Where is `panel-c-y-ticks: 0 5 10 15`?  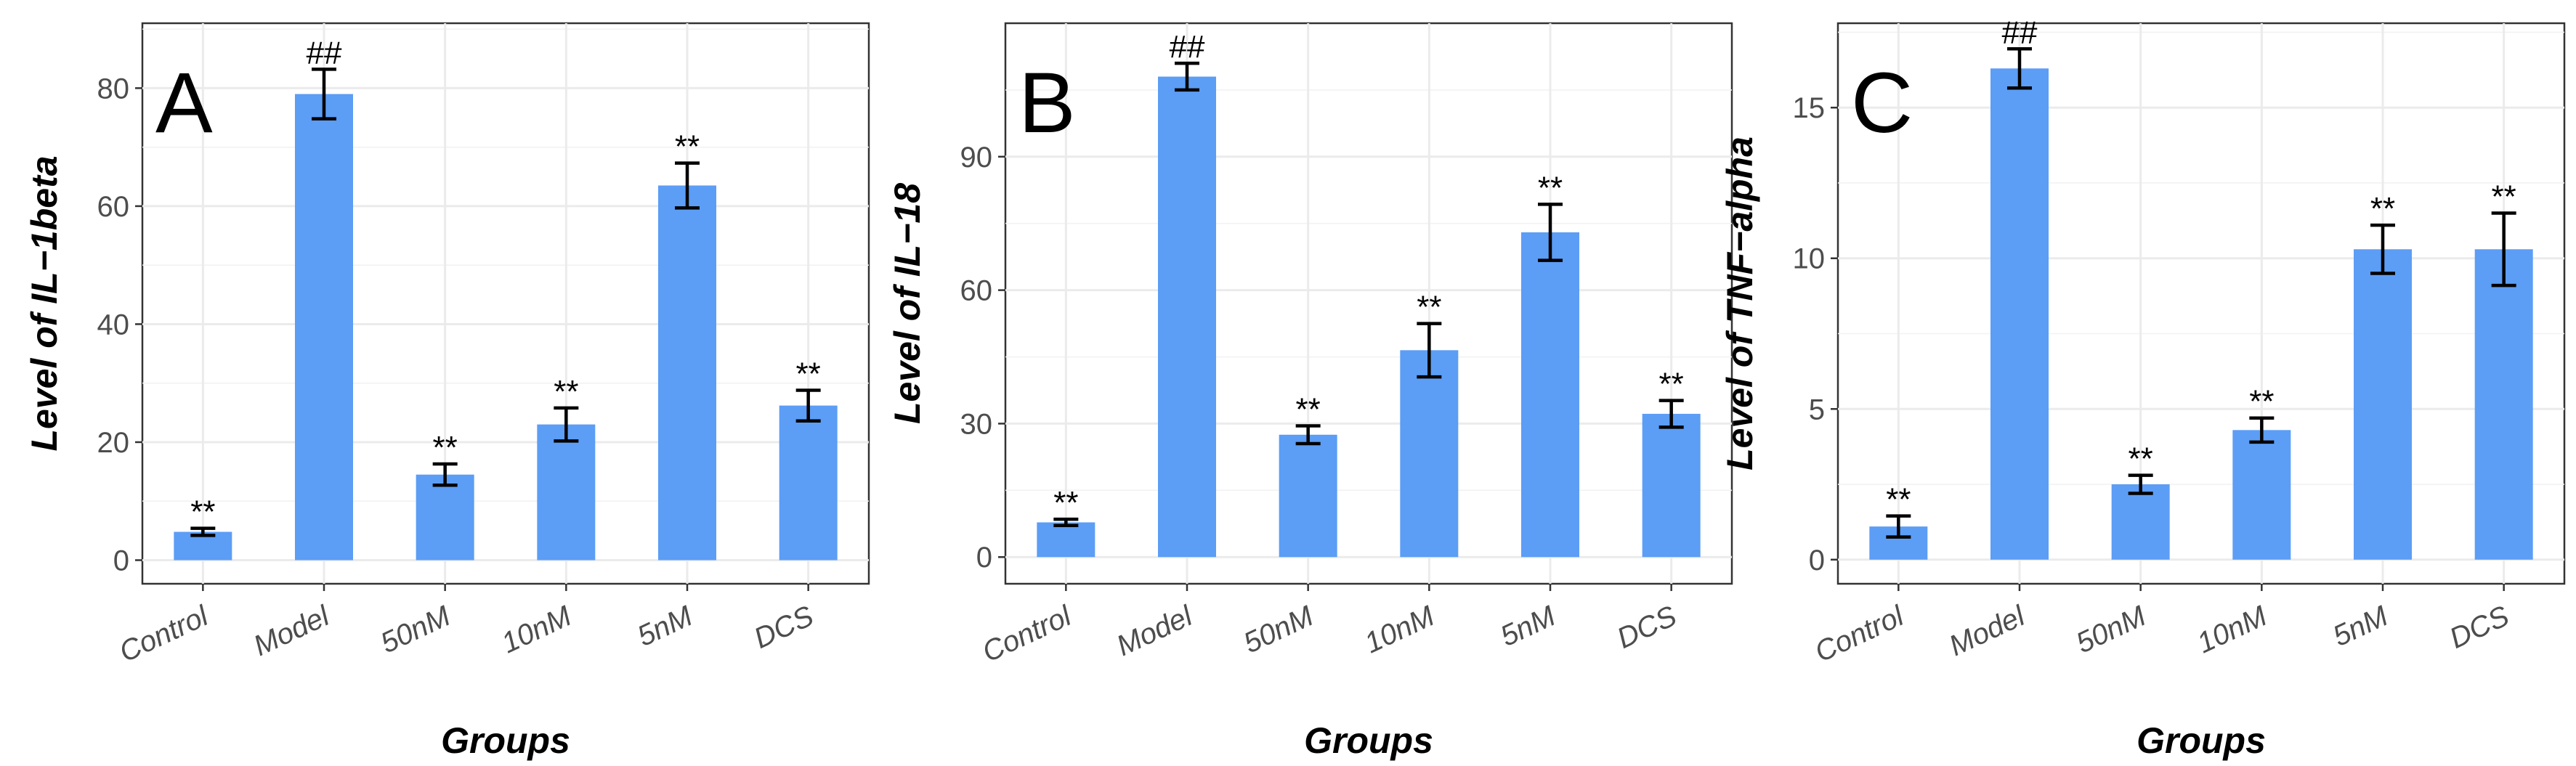
panel-c-y-ticks: 0 5 10 15 is located at coordinates (1816, 334).